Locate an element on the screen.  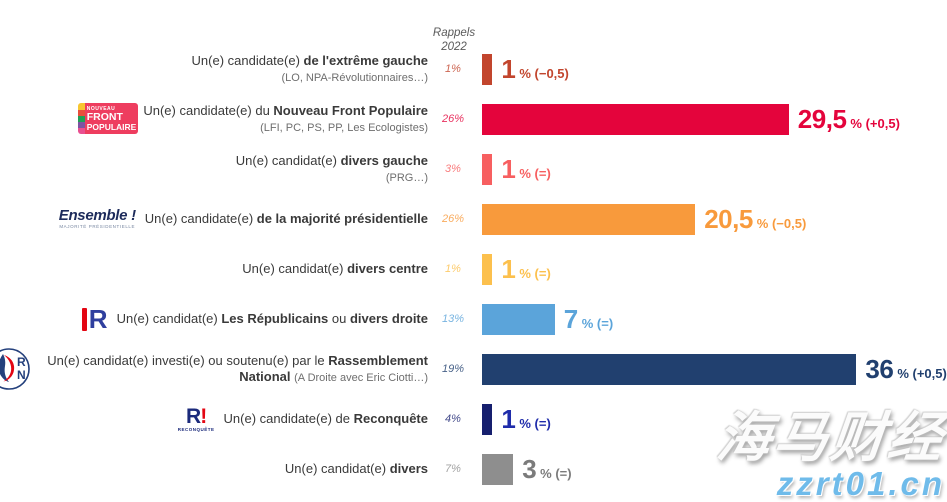
rappels-header-line1: Rappels is located at coordinates (454, 33).